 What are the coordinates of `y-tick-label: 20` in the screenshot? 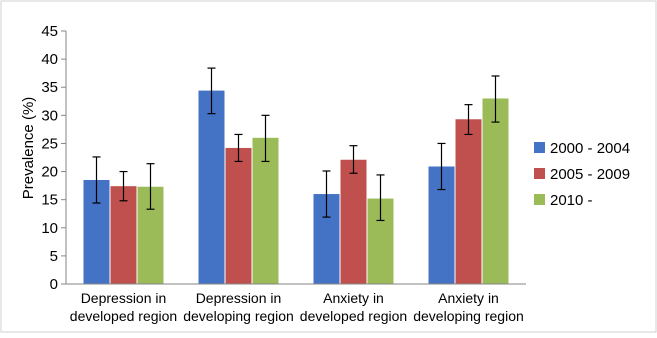 It's located at (49, 172).